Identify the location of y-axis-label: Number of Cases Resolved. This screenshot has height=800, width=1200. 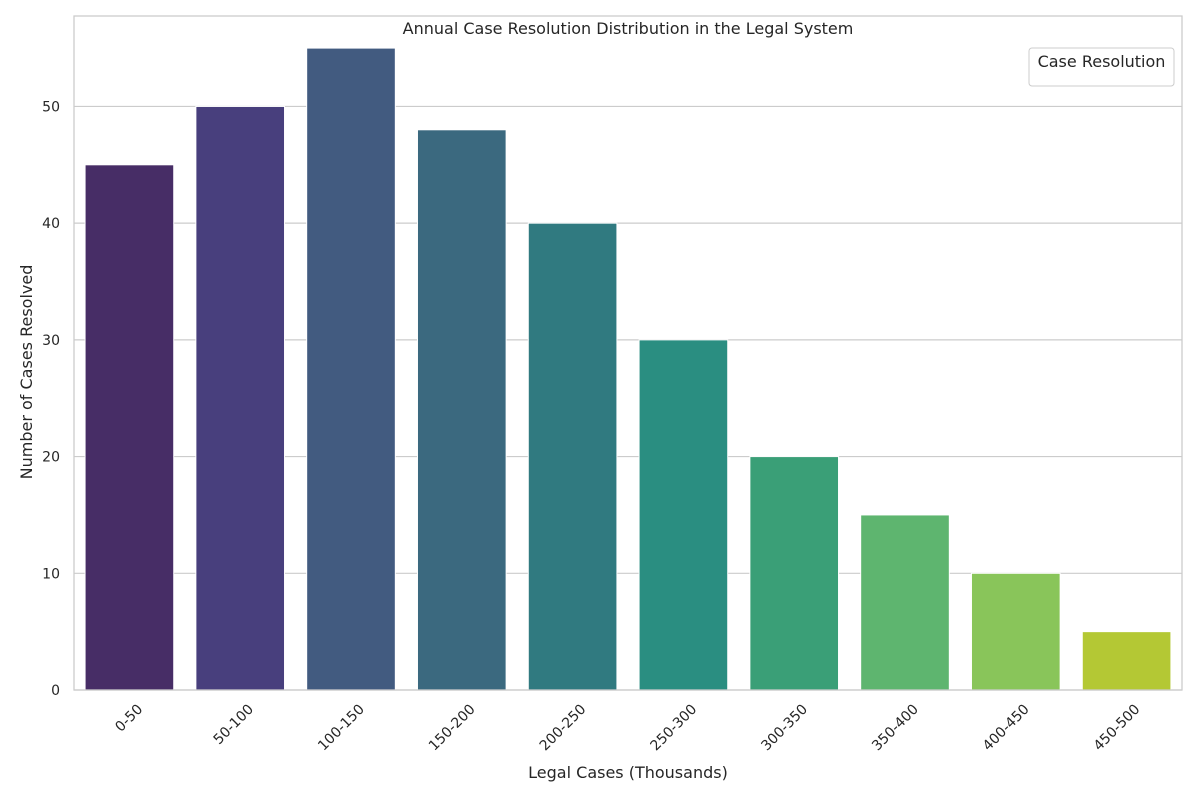
(26, 372).